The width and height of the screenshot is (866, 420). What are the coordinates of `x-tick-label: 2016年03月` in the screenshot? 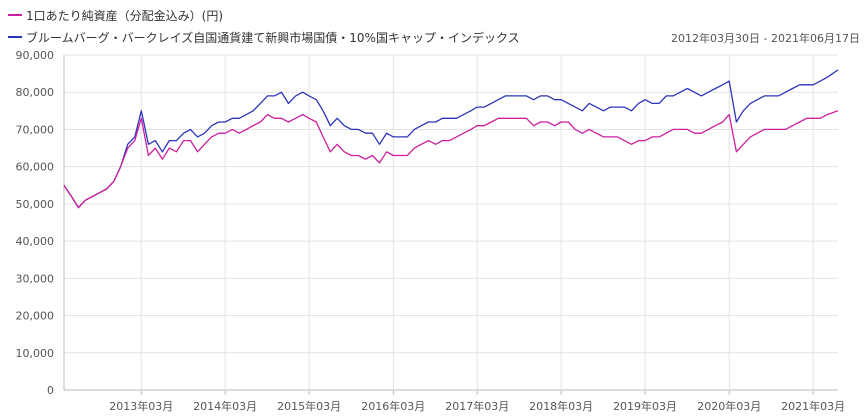 It's located at (393, 406).